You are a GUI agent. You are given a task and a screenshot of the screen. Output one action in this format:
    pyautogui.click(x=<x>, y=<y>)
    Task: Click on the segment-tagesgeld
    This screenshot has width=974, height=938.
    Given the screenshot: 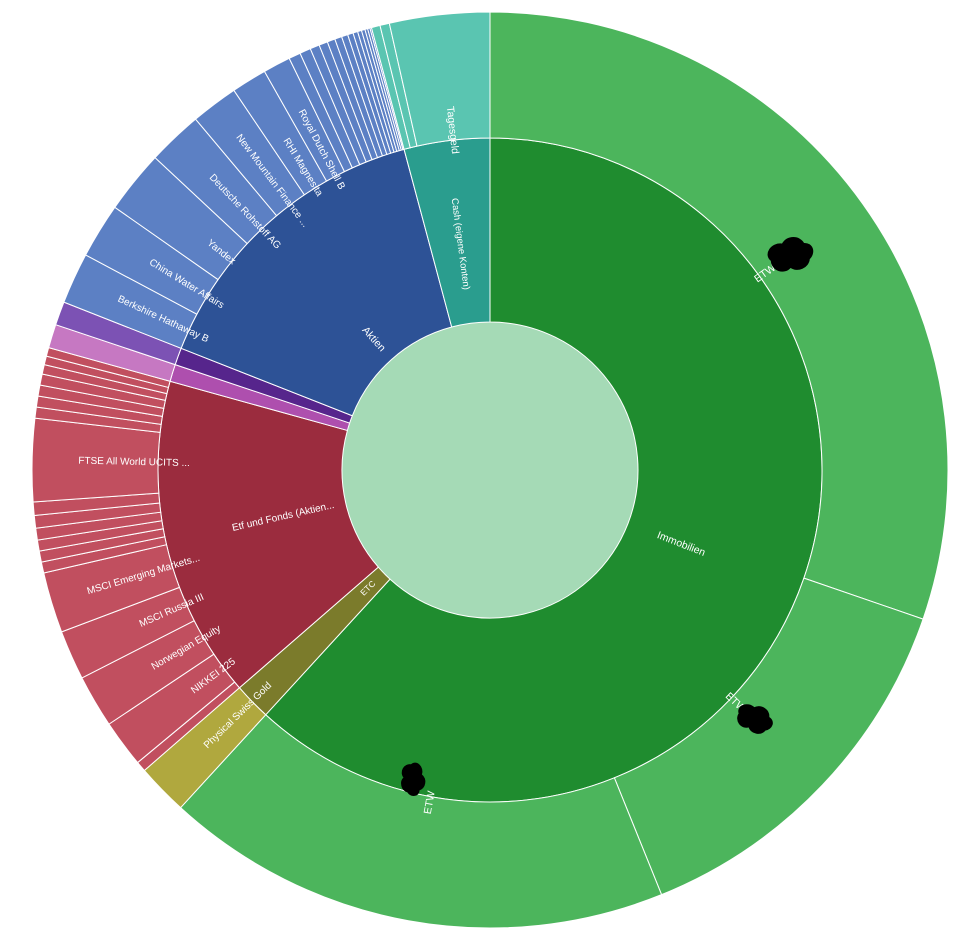 What is the action you would take?
    pyautogui.click(x=439, y=79)
    